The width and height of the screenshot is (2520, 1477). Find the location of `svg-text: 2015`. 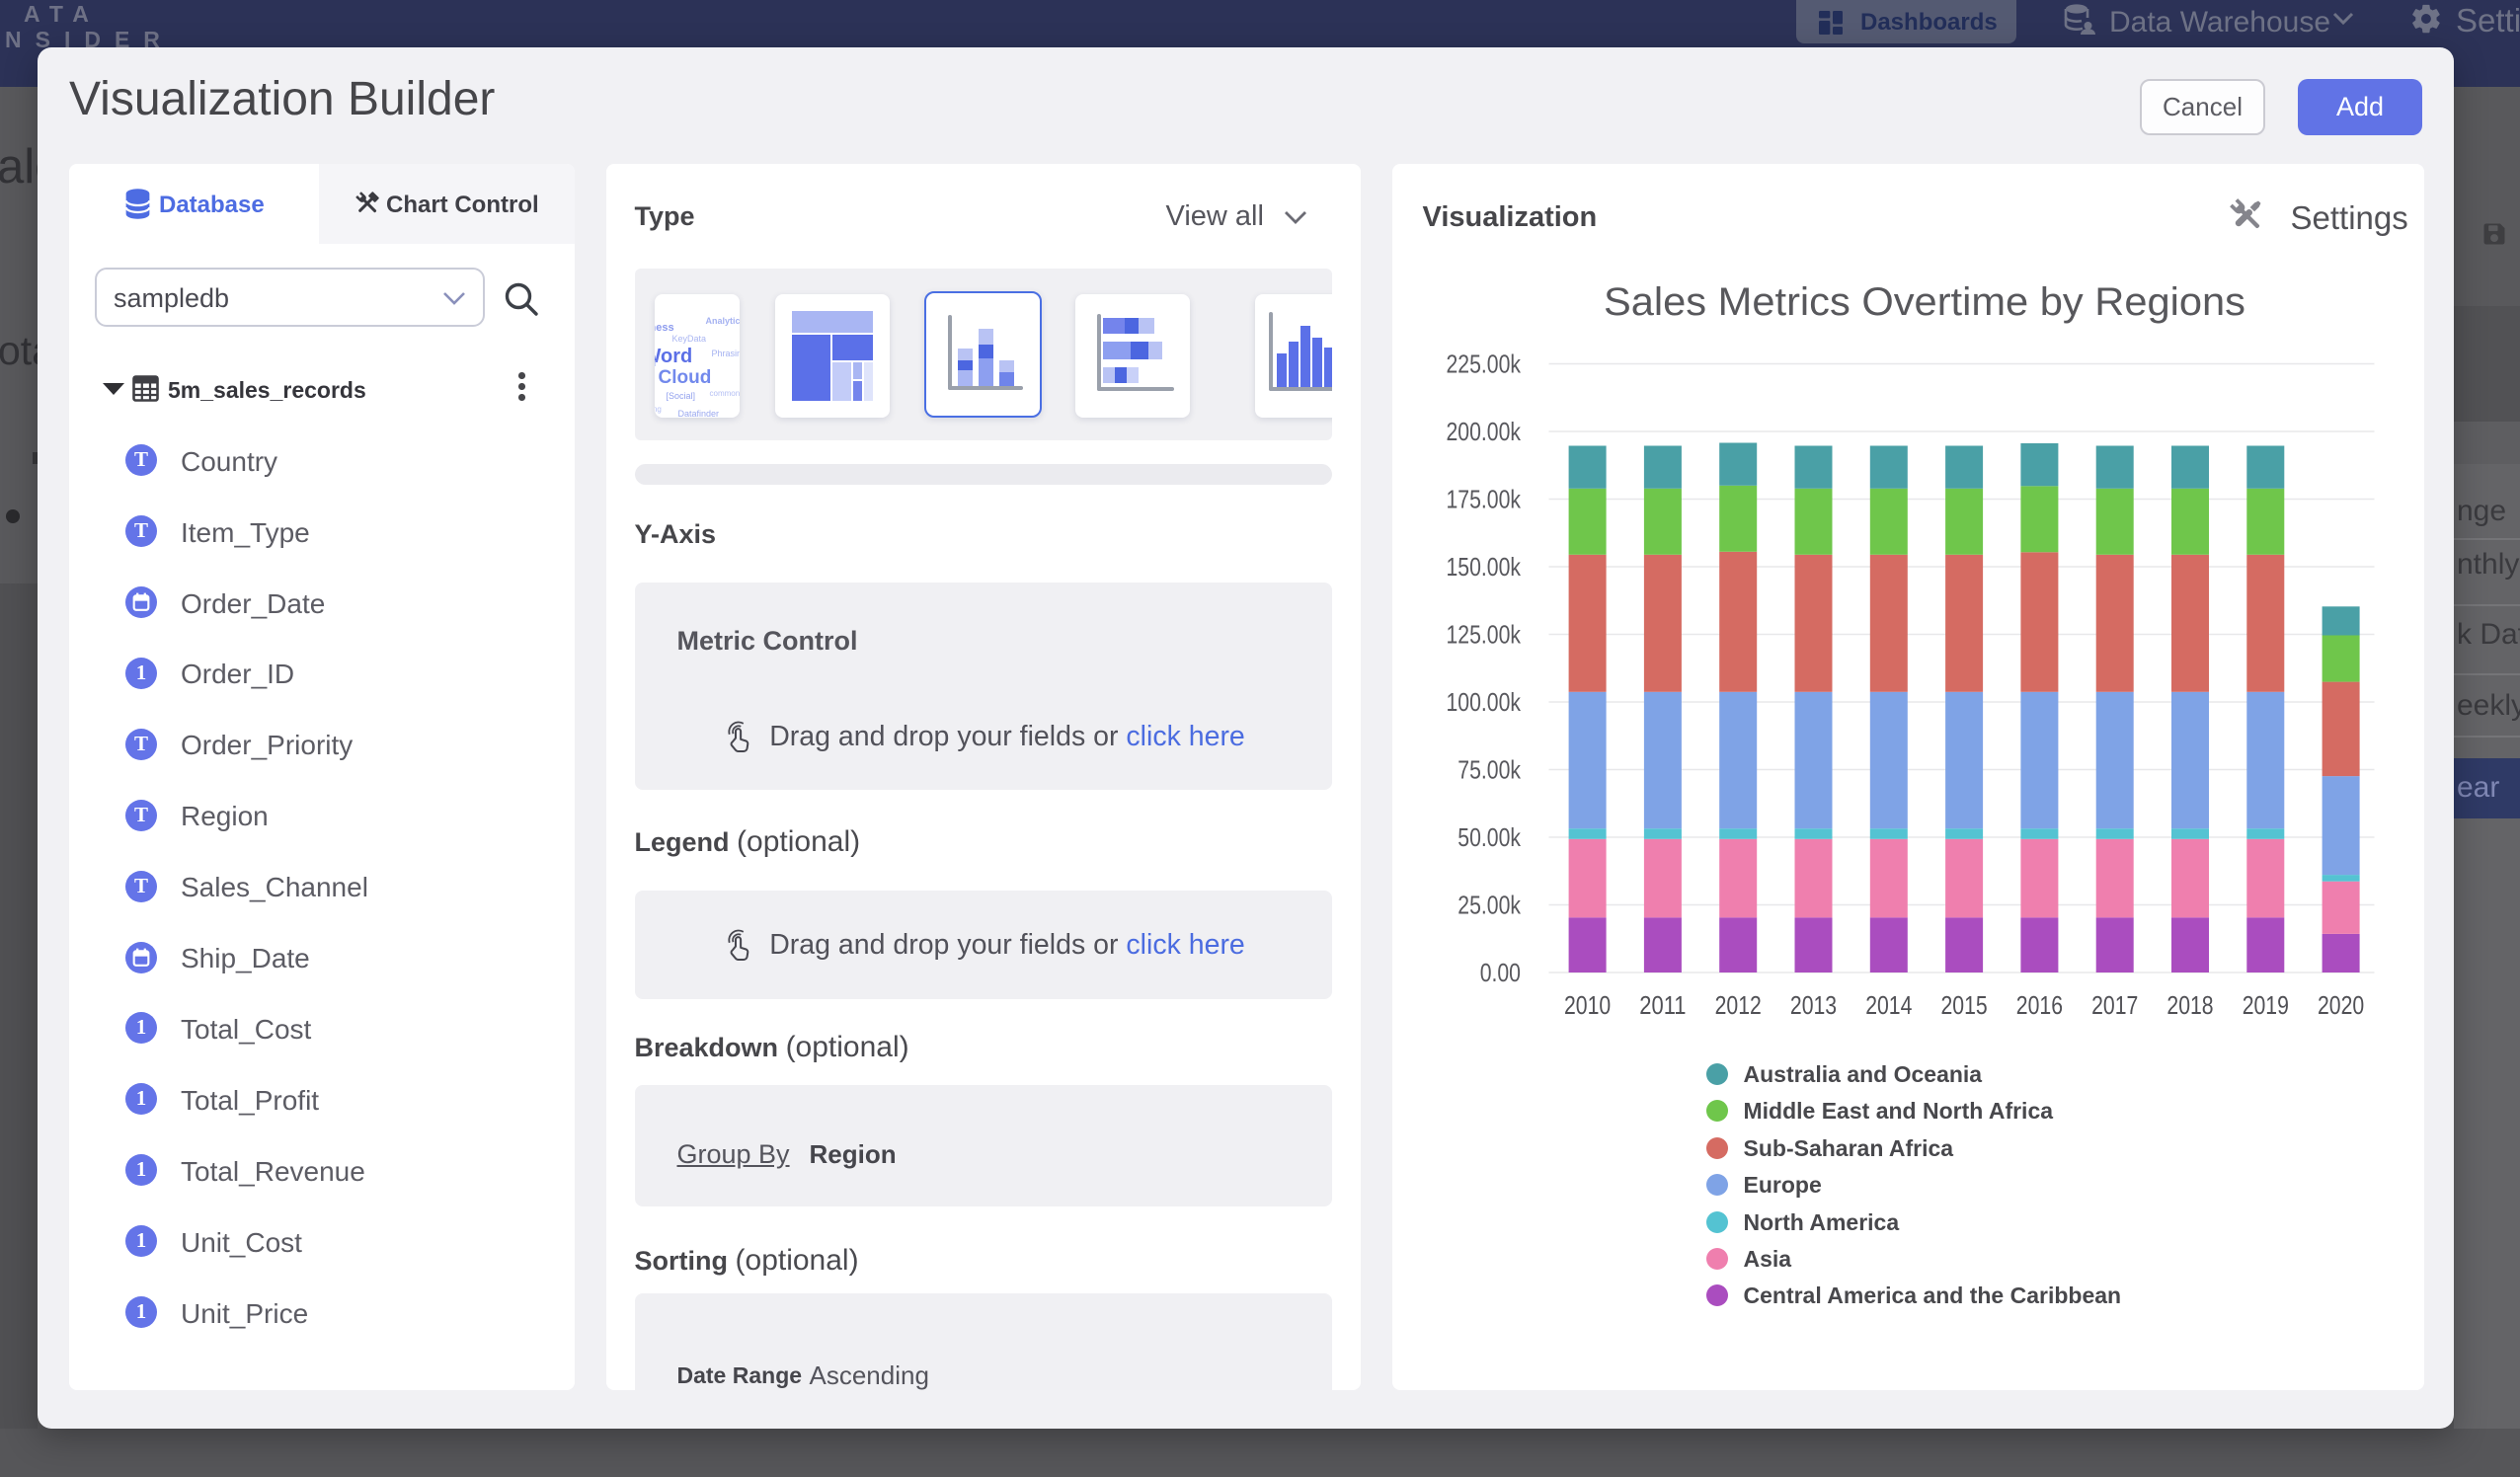

svg-text: 2015 is located at coordinates (1963, 1005).